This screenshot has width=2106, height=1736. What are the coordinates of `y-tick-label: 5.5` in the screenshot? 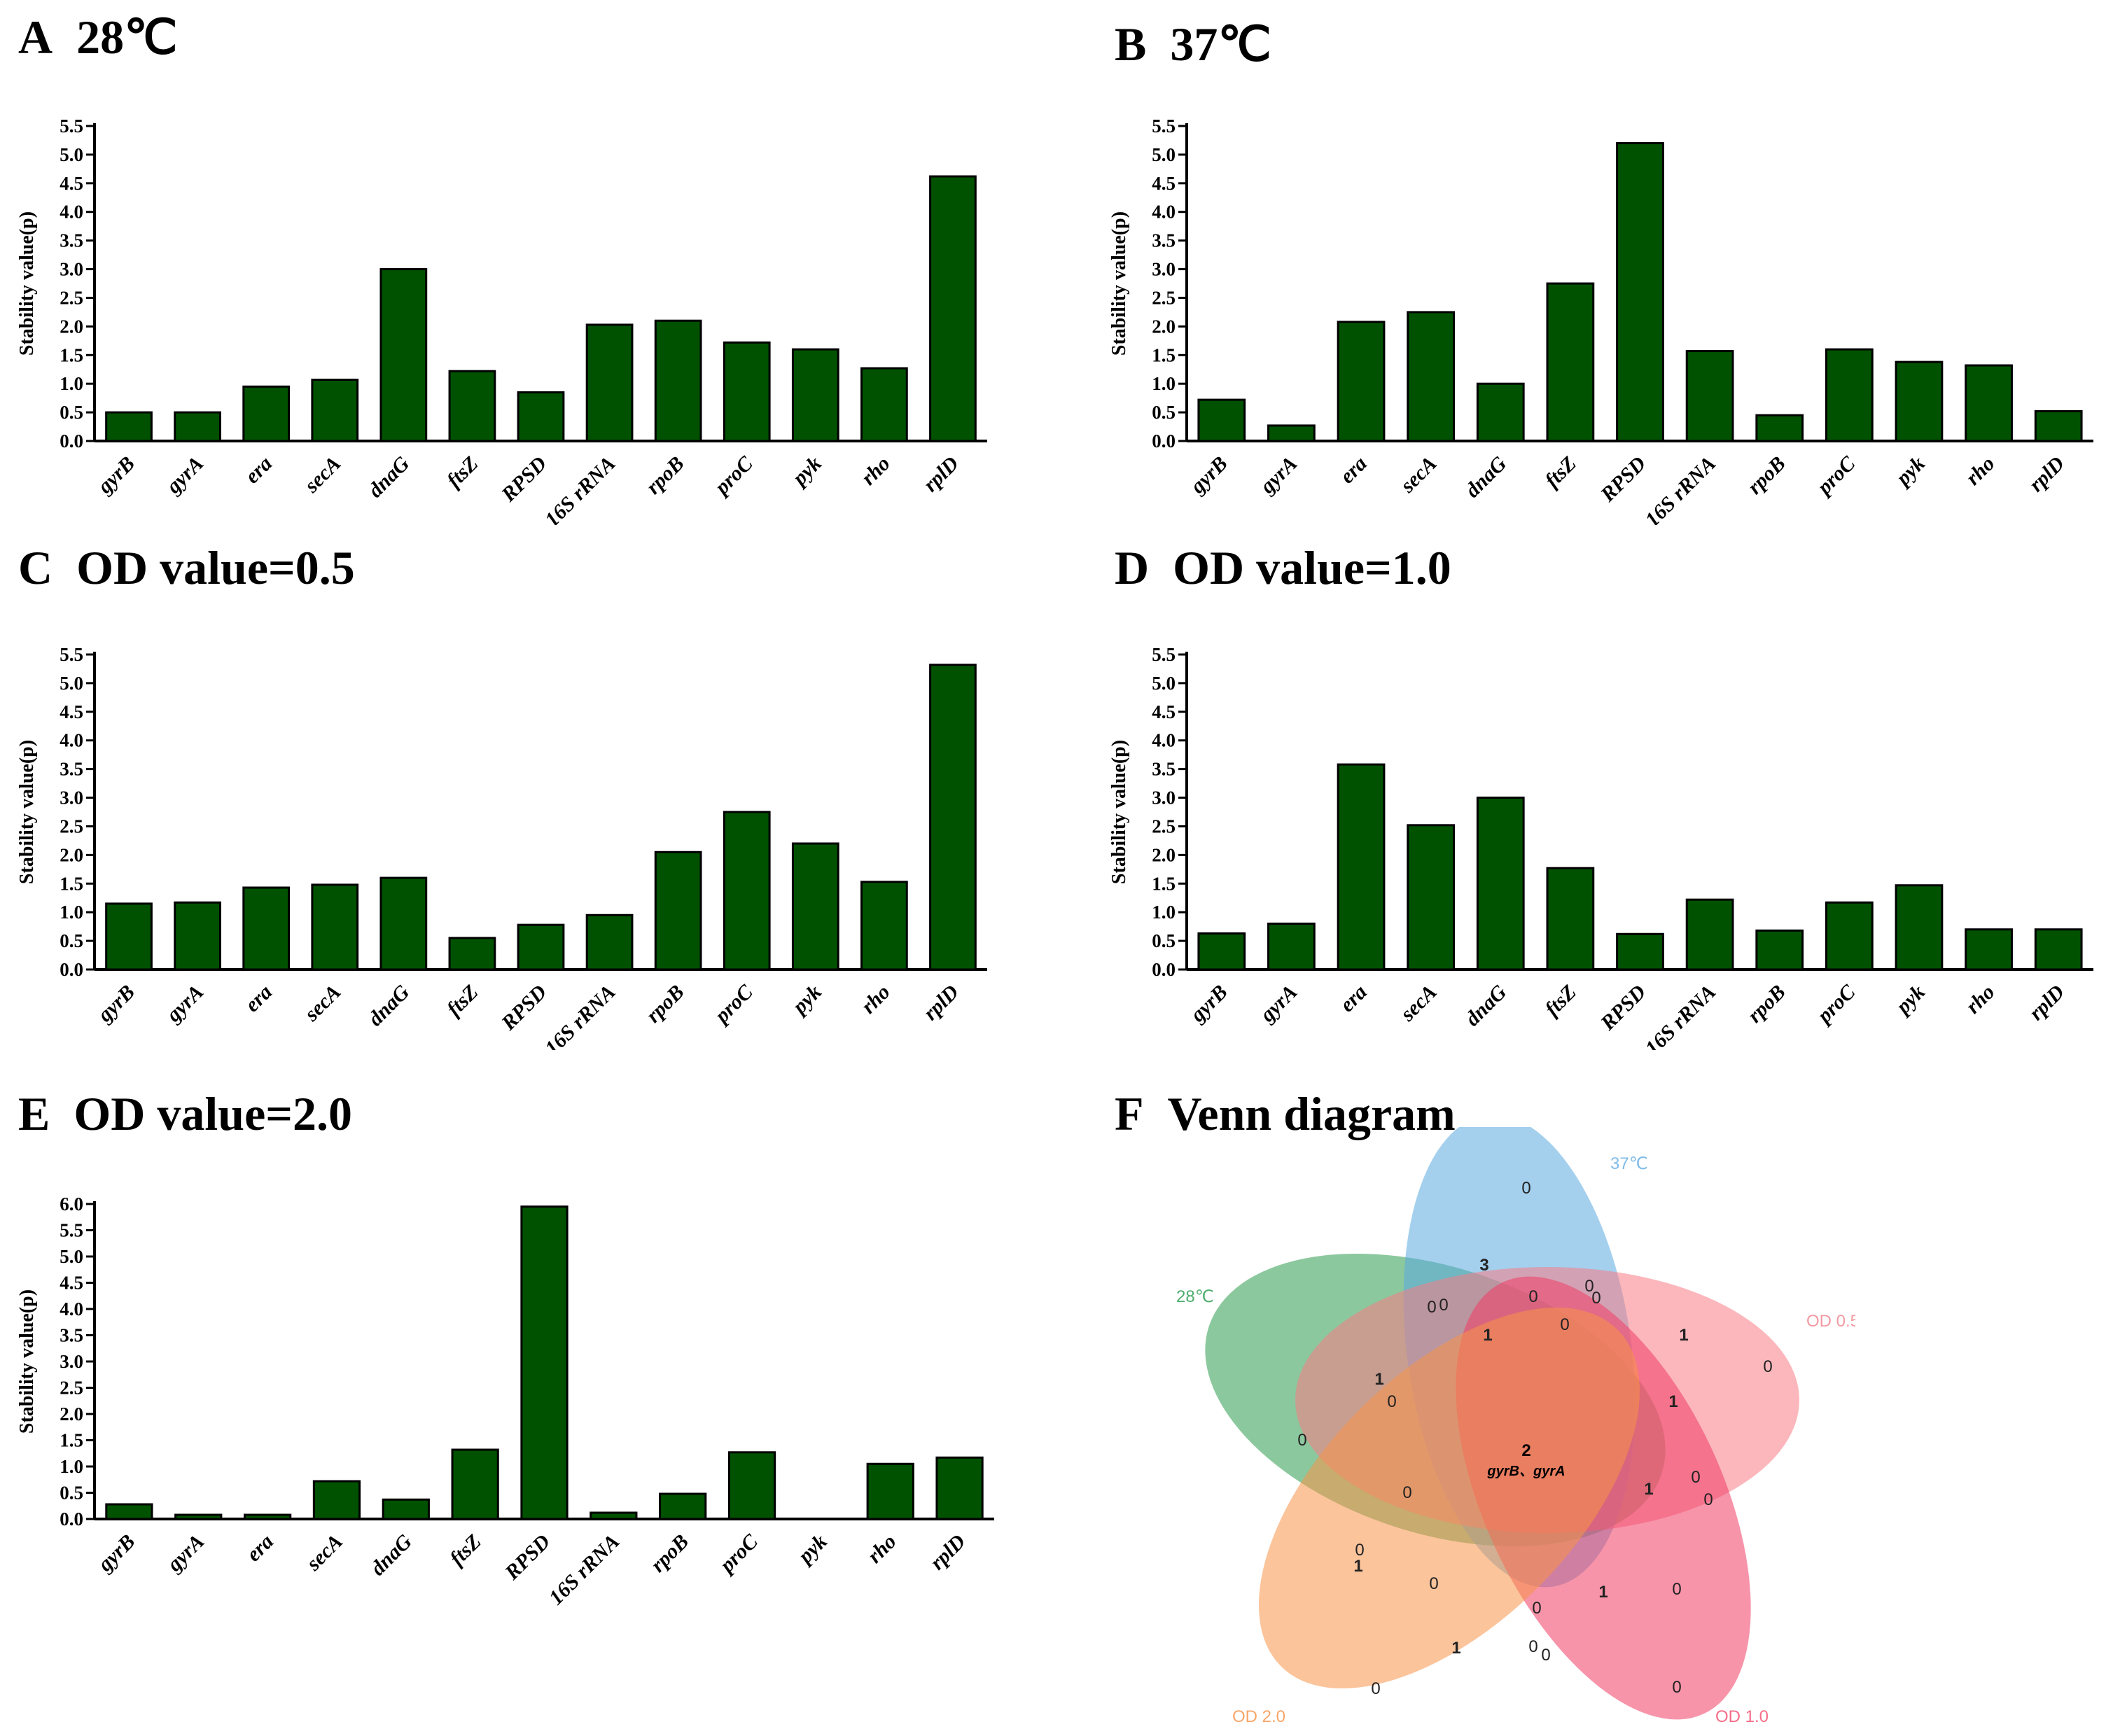 It's located at (1164, 125).